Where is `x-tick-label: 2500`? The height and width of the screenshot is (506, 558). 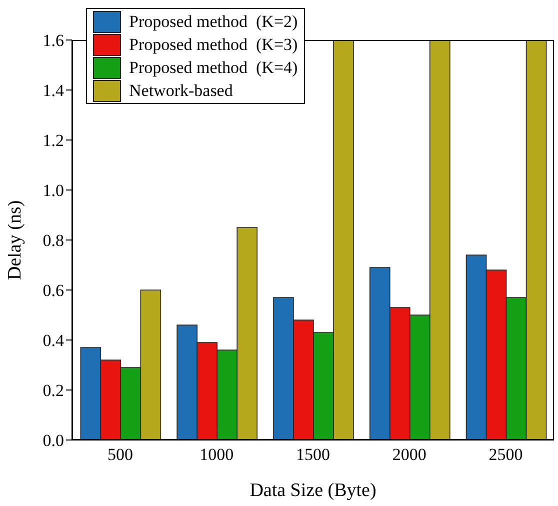 x-tick-label: 2500 is located at coordinates (505, 454).